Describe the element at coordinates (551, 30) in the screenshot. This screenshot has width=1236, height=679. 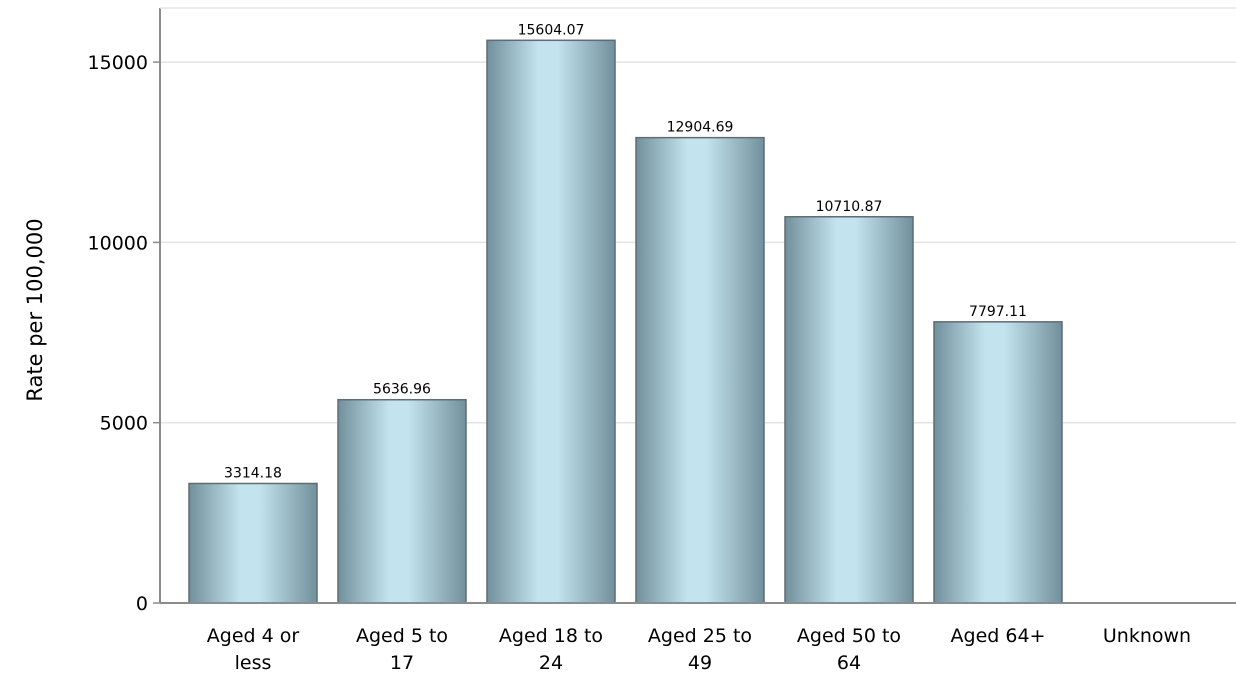
I see `data-label: 15604.07` at that location.